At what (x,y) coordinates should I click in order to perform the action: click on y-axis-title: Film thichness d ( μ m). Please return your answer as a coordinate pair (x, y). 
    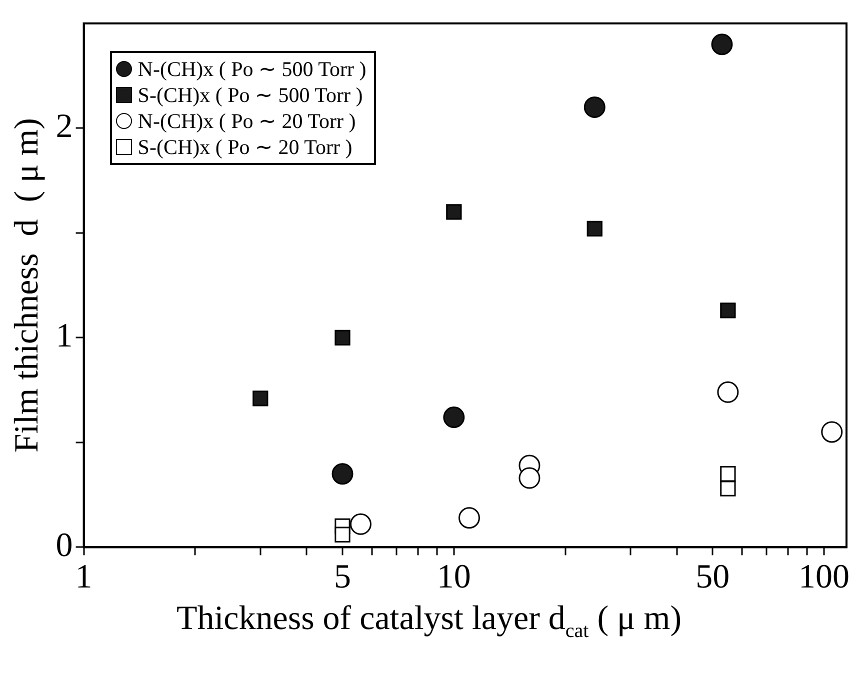
    Looking at the image, I should click on (27, 285).